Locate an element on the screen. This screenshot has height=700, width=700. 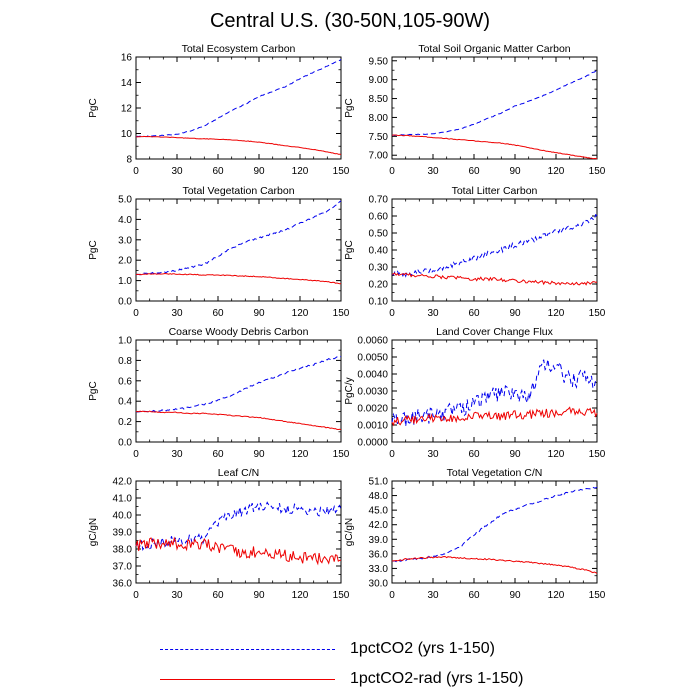
y-tick-label: 8 is located at coordinates (129, 160).